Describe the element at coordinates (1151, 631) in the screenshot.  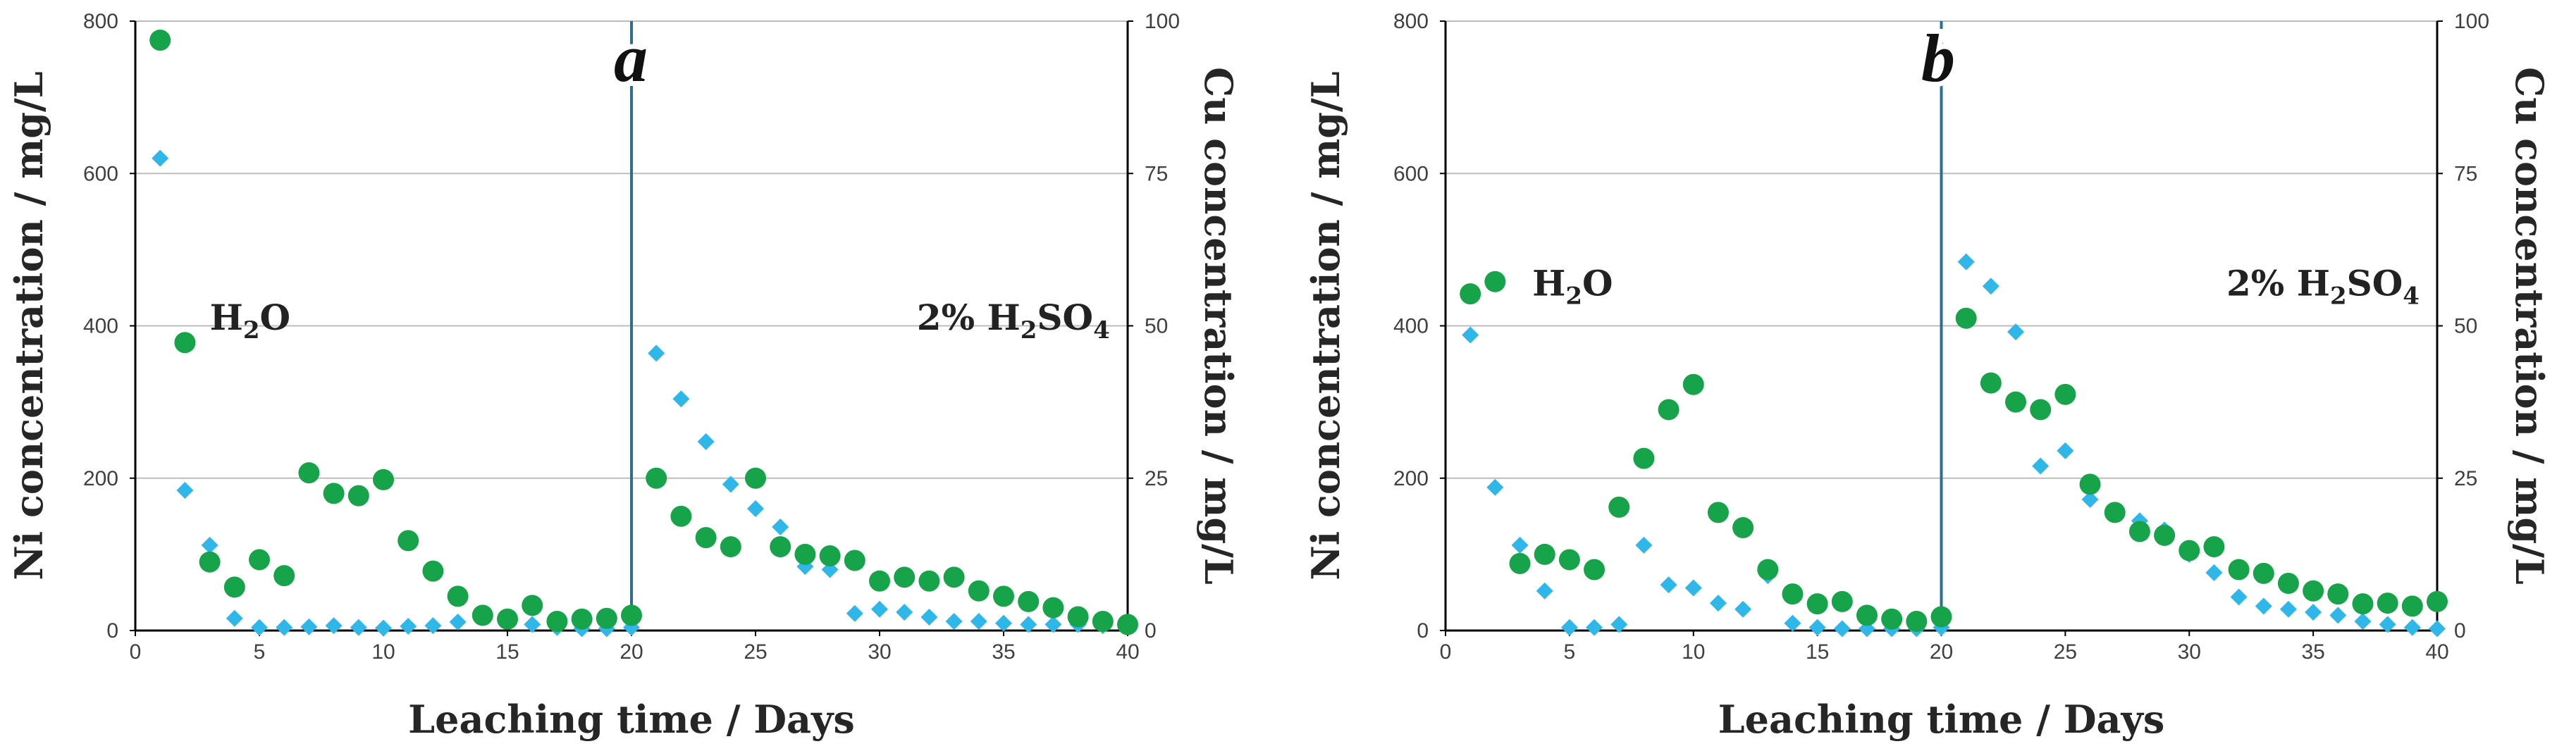
I see `y-right-tick-label: 0` at that location.